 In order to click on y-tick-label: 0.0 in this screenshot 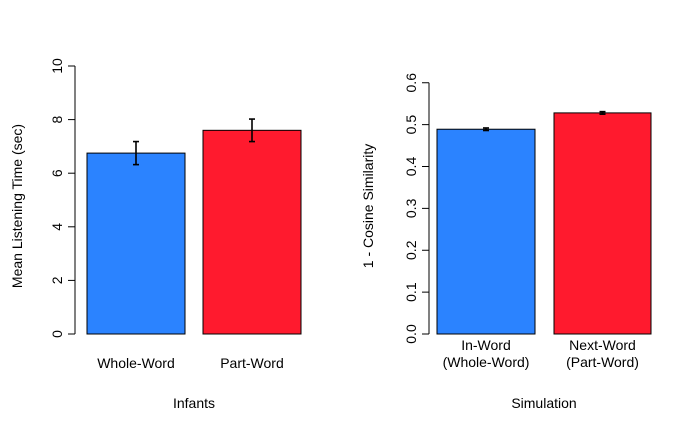, I will do `click(411, 334)`.